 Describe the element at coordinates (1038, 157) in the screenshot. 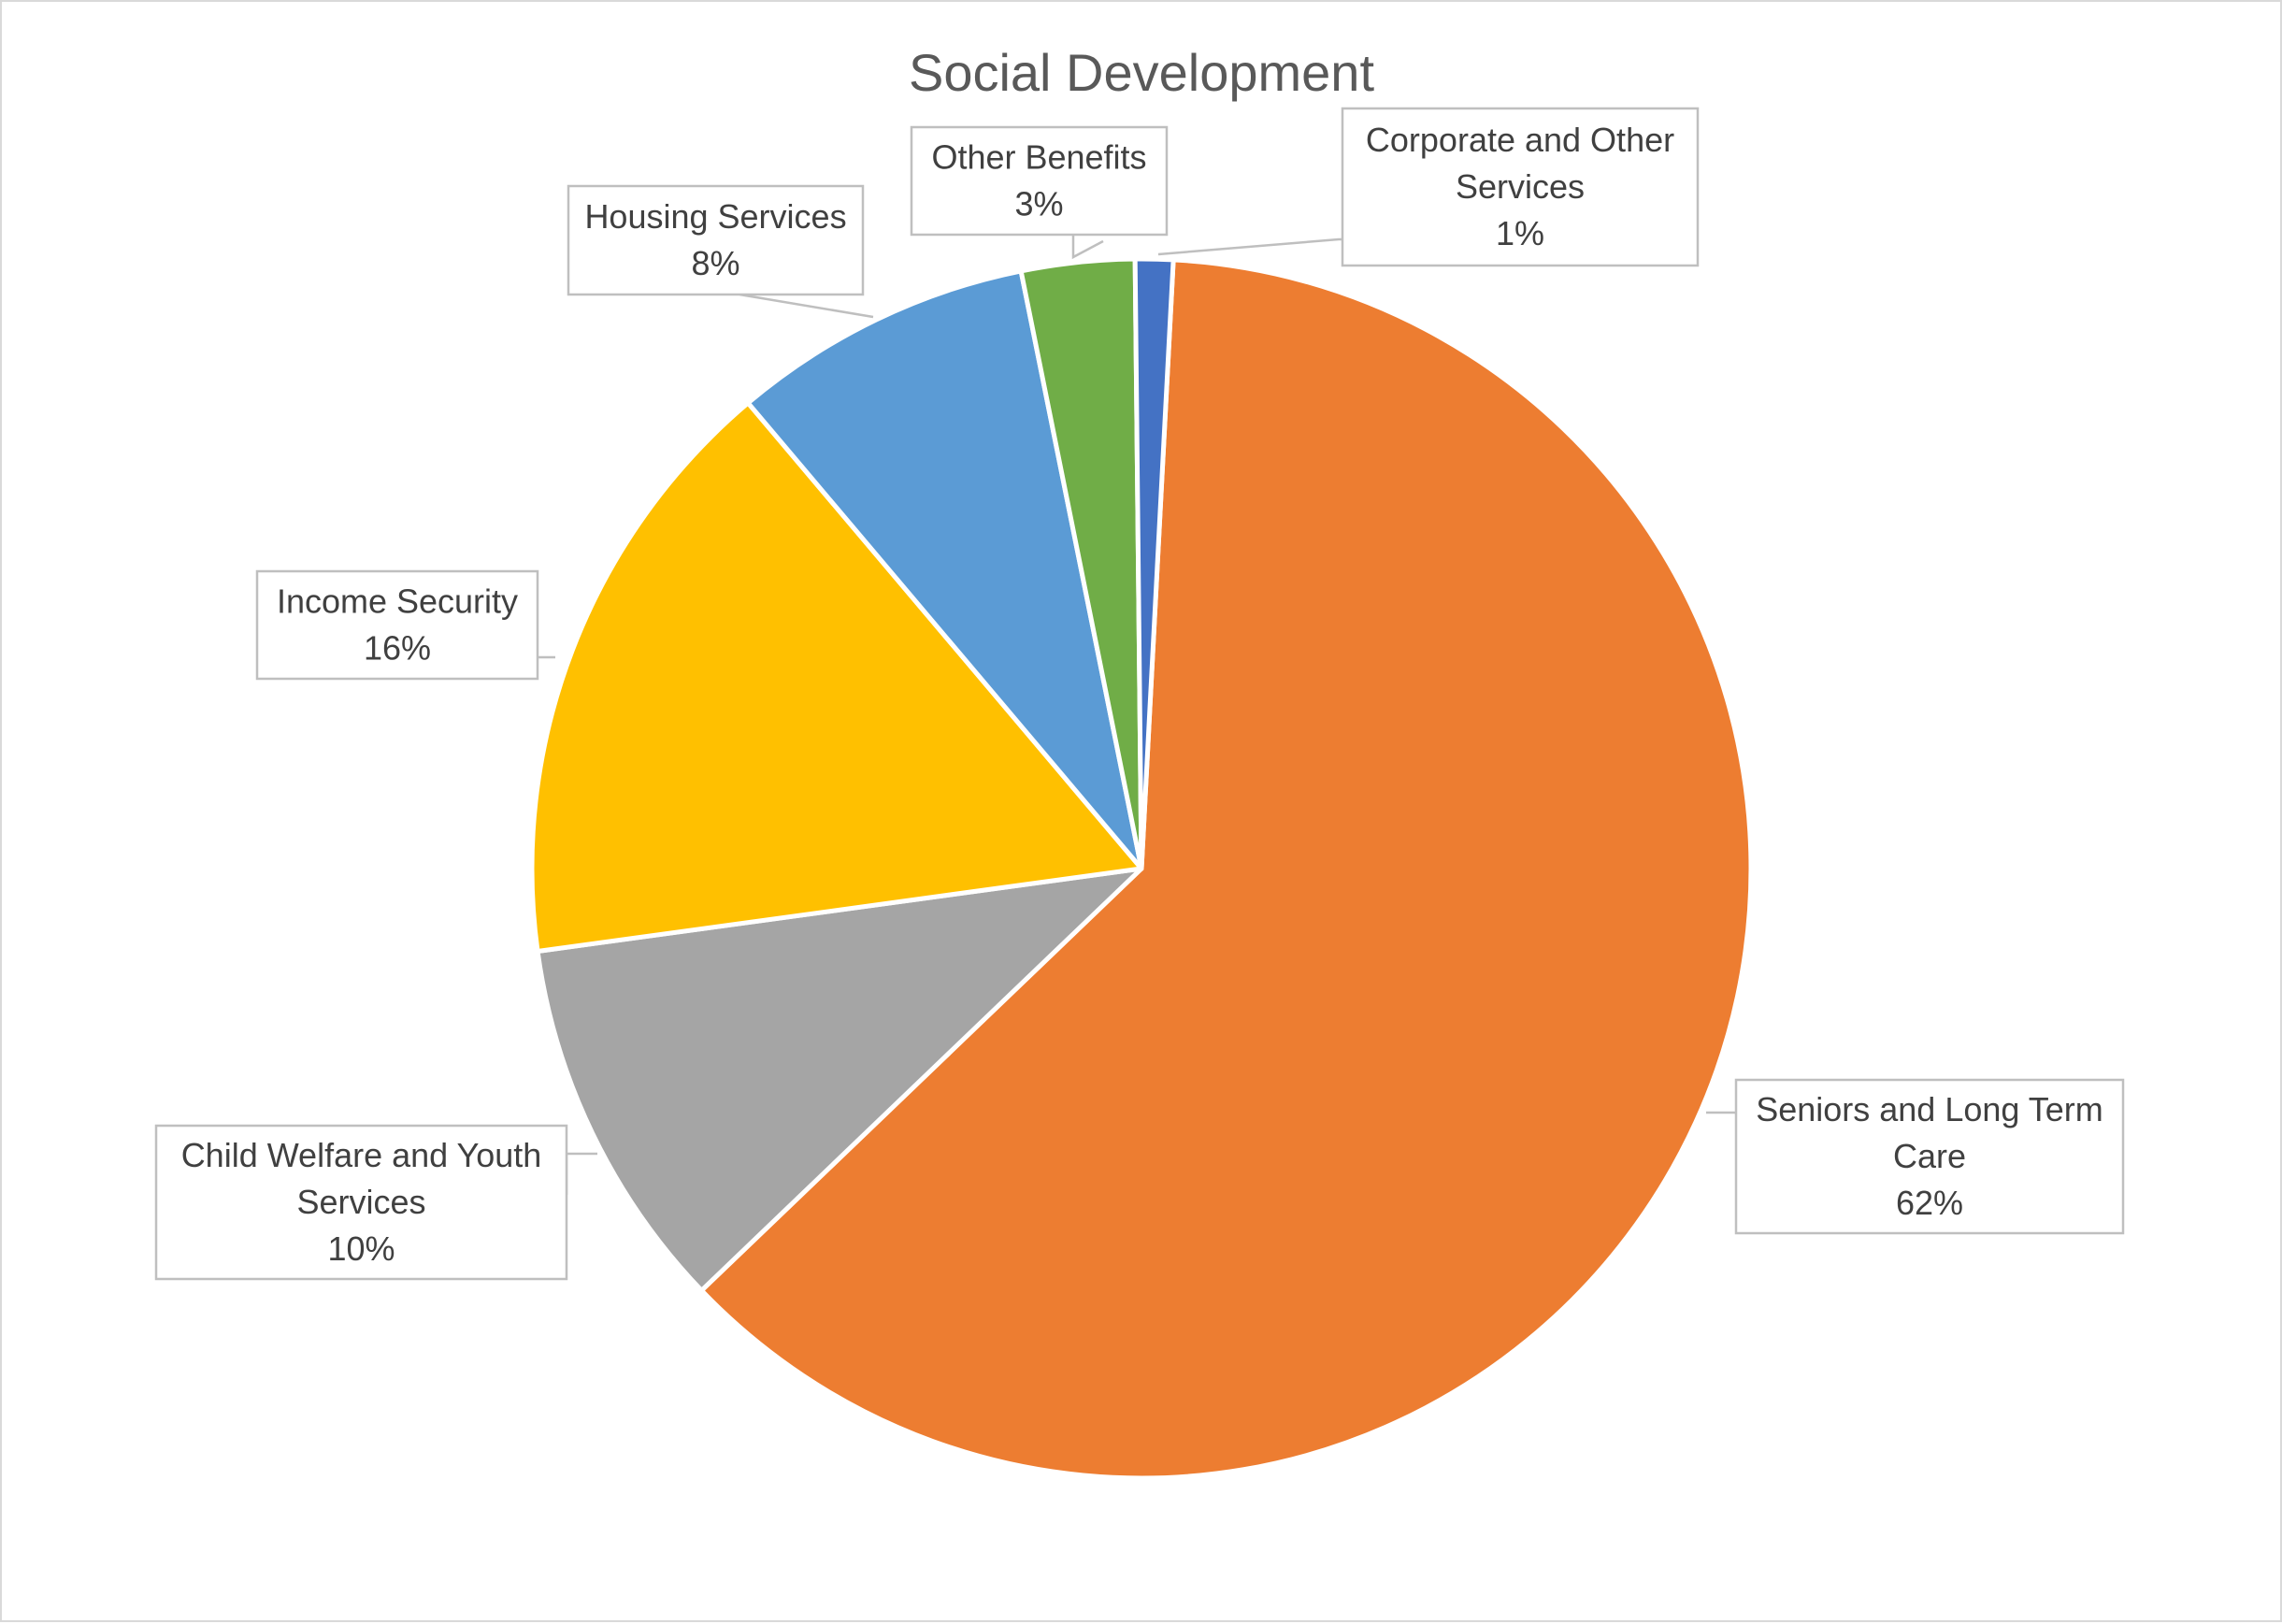

I see `data-label-category: Other Benefits` at that location.